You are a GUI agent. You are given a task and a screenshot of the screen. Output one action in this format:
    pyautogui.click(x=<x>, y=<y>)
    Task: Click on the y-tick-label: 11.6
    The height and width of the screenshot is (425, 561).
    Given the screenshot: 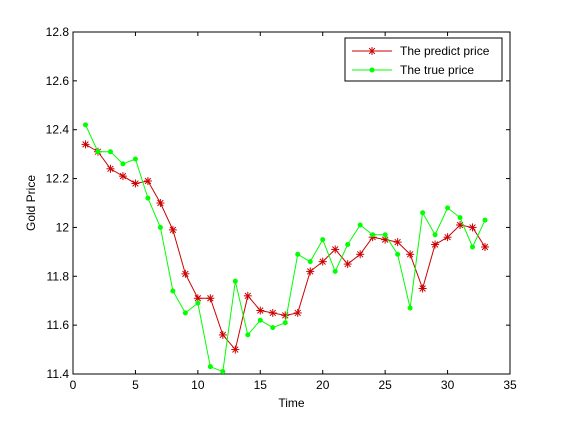 What is the action you would take?
    pyautogui.click(x=58, y=325)
    